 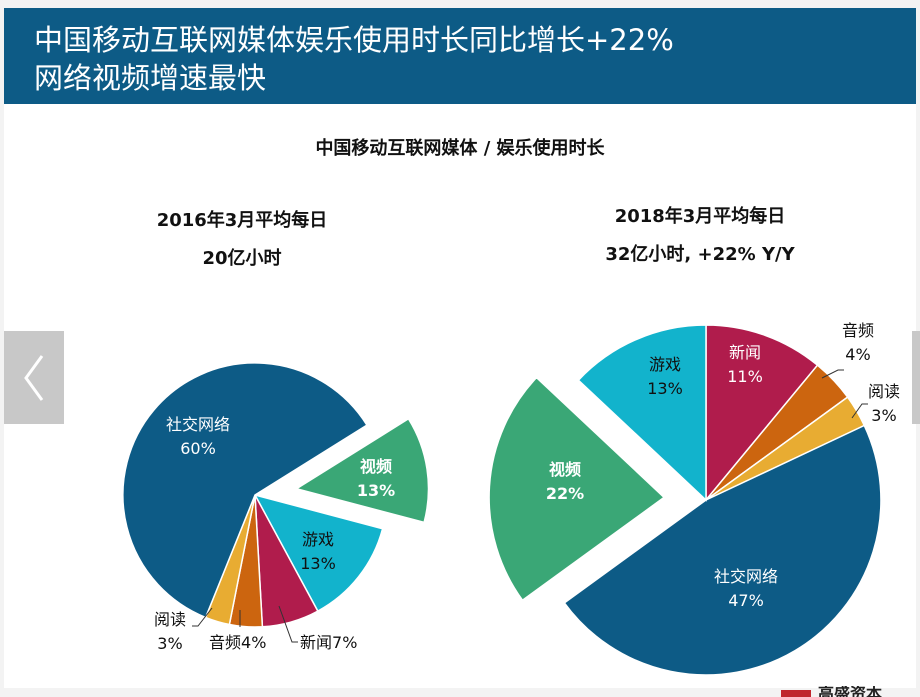 What do you see at coordinates (170, 619) in the screenshot?
I see `pie-2016-label-reading: 阅读` at bounding box center [170, 619].